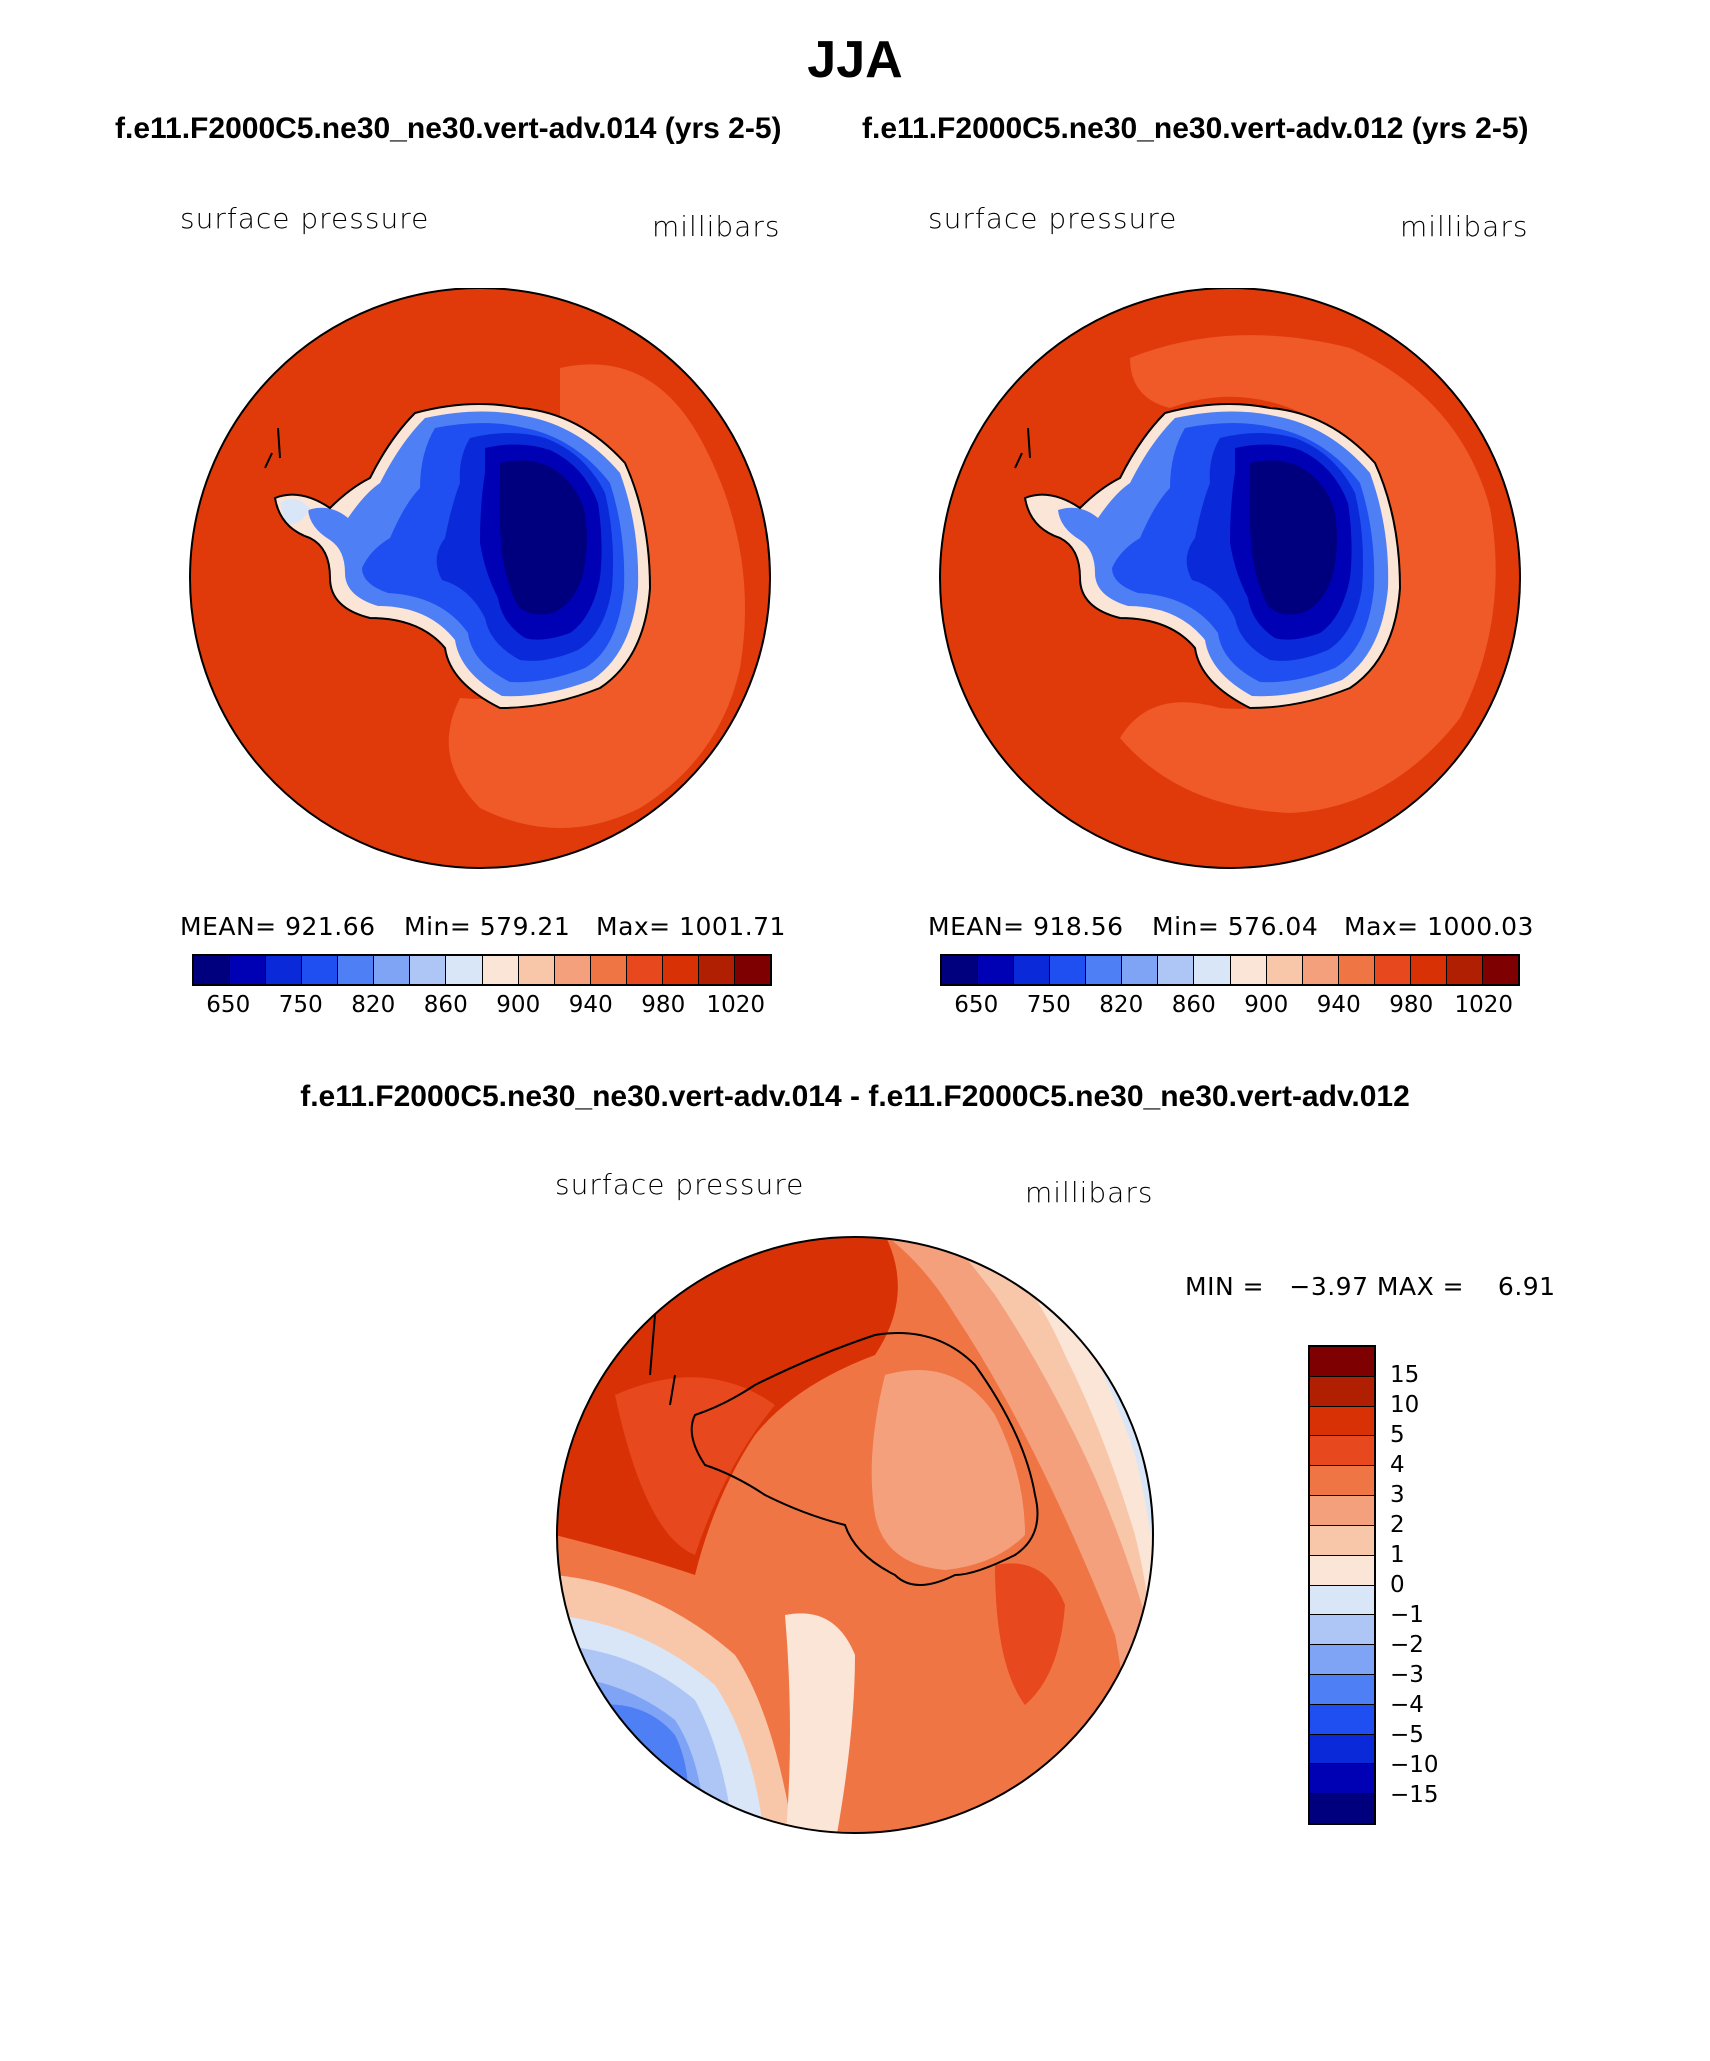  What do you see at coordinates (482, 1007) in the screenshot?
I see `left-colorbar-labels: 650 750 820 860 900 940 980 1020` at bounding box center [482, 1007].